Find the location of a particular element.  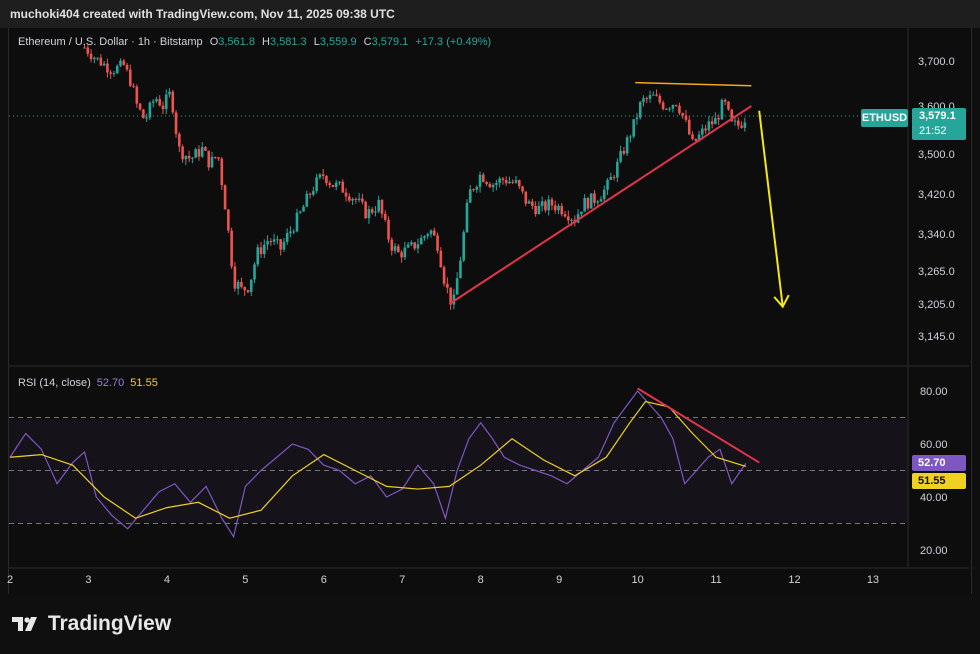

support-trendline is located at coordinates (600, 205).